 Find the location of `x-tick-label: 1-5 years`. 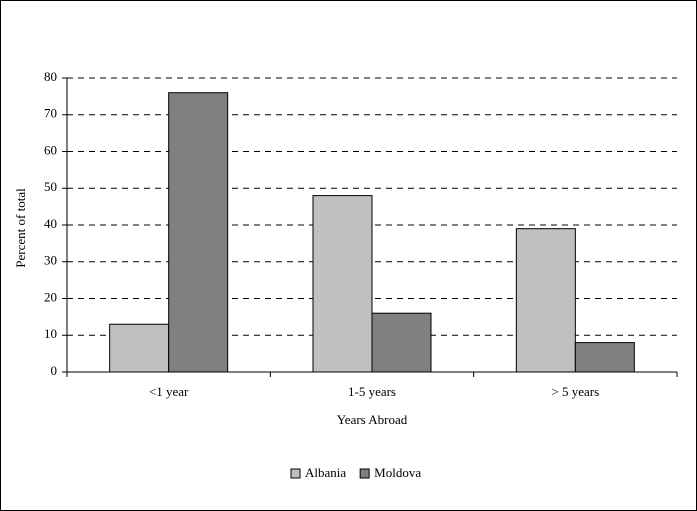

x-tick-label: 1-5 years is located at coordinates (372, 391).